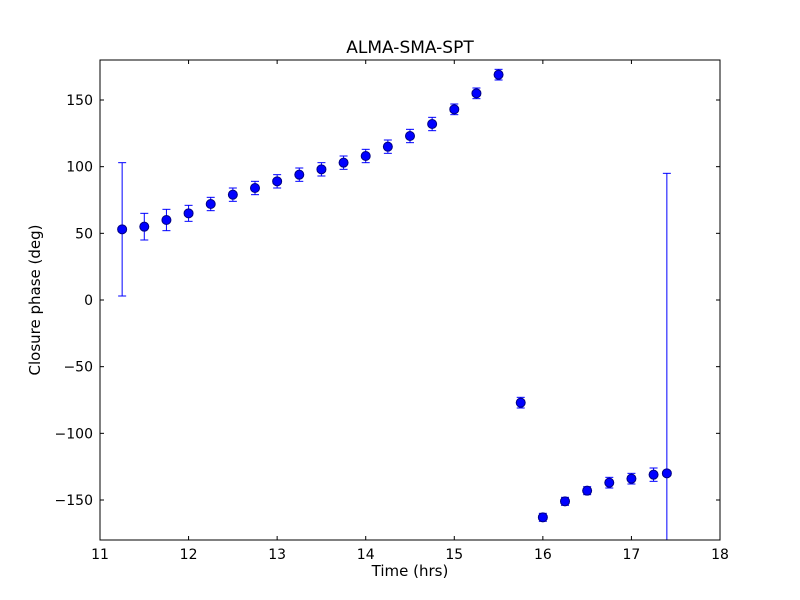  Describe the element at coordinates (410, 571) in the screenshot. I see `x-axis-label: Time (hrs)` at that location.